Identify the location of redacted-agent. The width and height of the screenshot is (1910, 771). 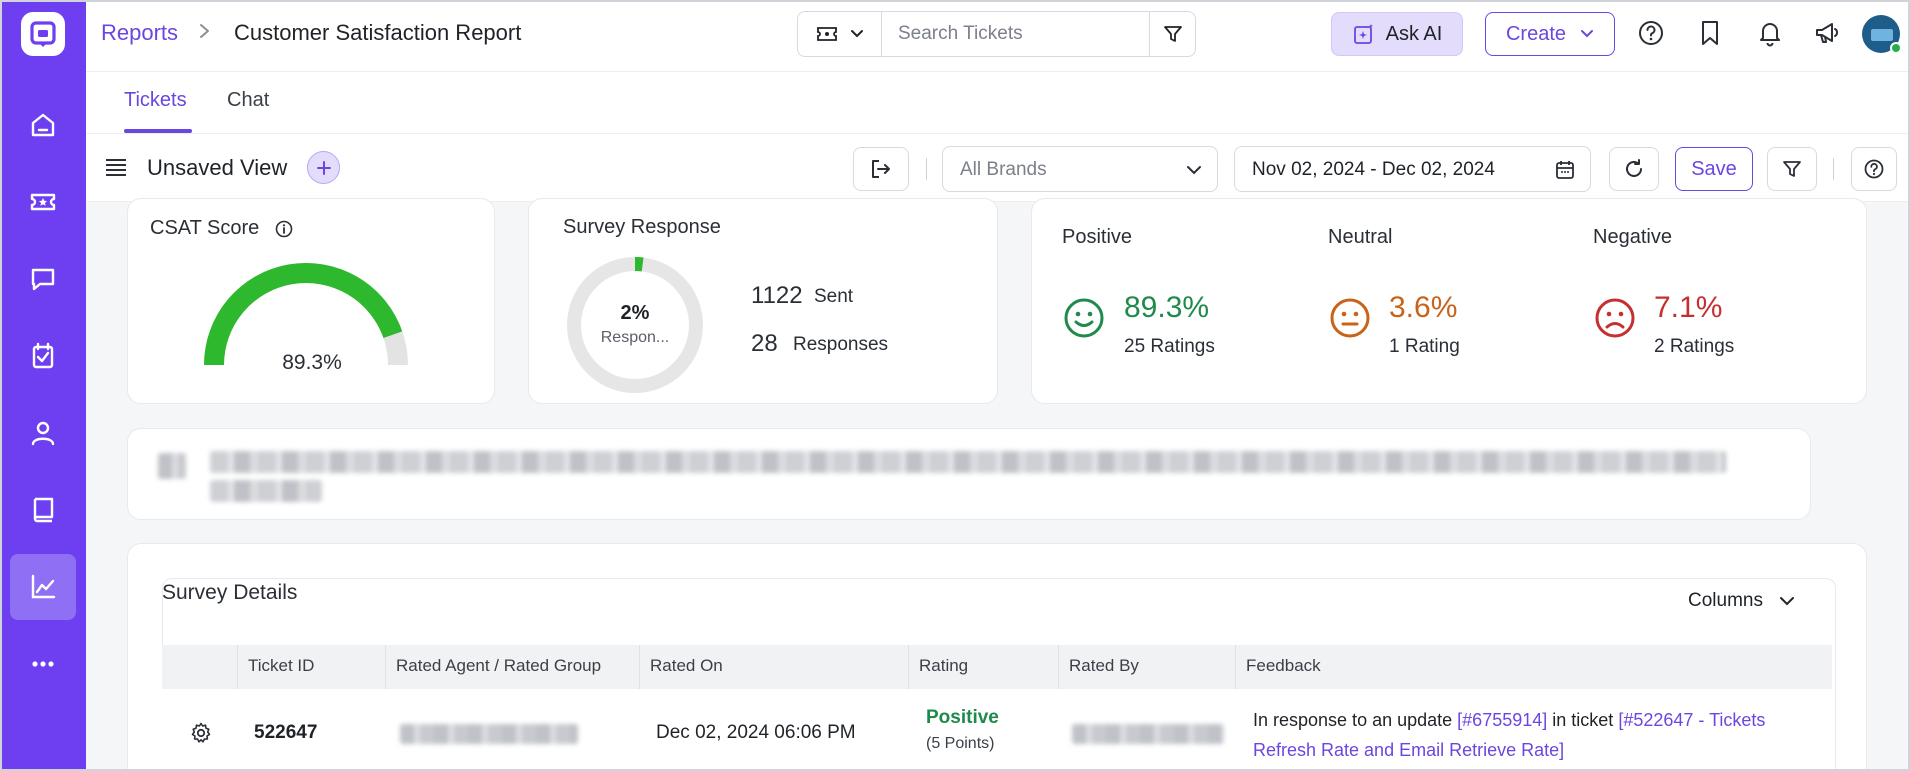
(489, 734).